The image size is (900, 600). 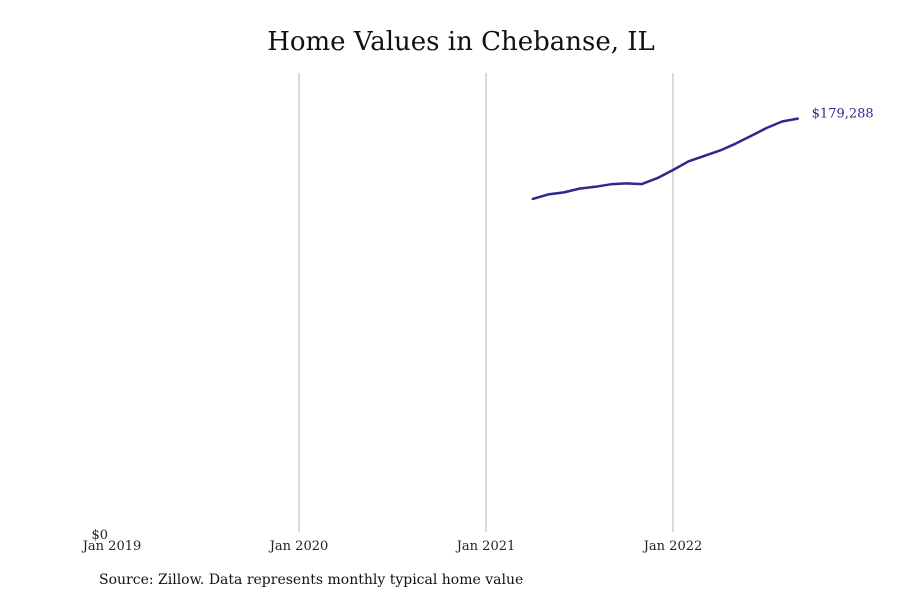 What do you see at coordinates (392, 541) in the screenshot?
I see `tick-labels: Jan 2019 Jan 2020 Jan 2021 Jan 2022 $0` at bounding box center [392, 541].